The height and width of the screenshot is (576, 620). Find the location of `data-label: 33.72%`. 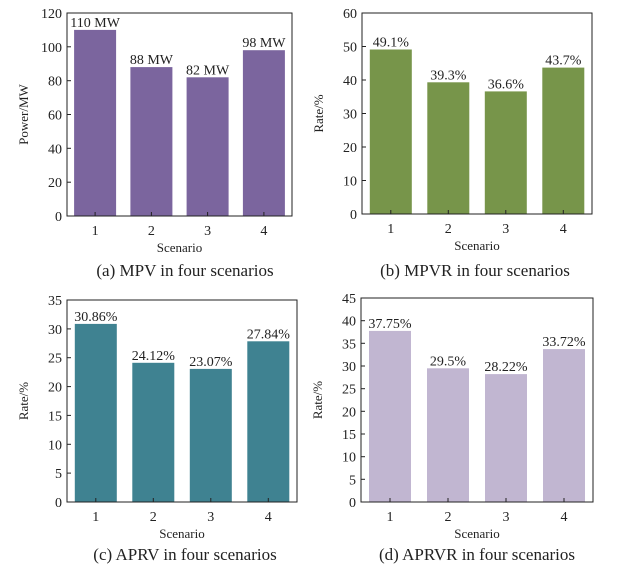

data-label: 33.72% is located at coordinates (564, 342).